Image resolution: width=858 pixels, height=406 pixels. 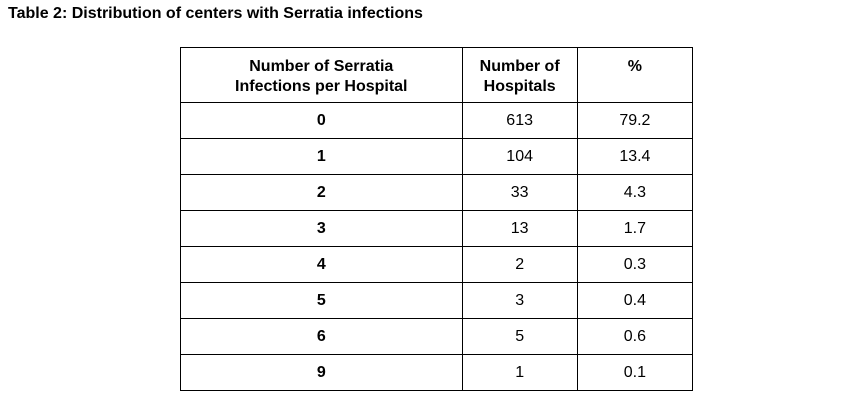 I want to click on infections-count-cell: 6, so click(x=321, y=336).